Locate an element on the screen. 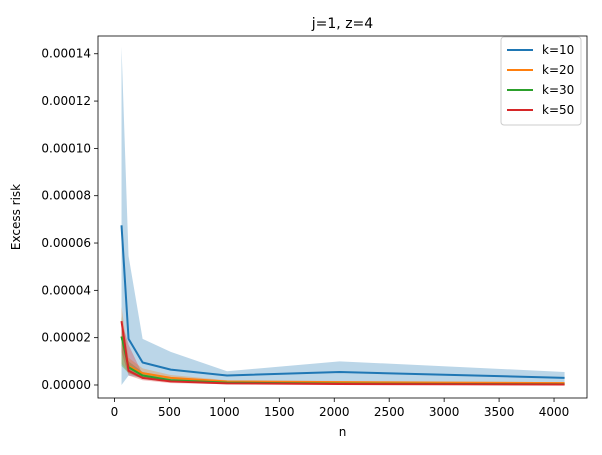 The height and width of the screenshot is (455, 602). x-tick-label: 3500 is located at coordinates (499, 412).